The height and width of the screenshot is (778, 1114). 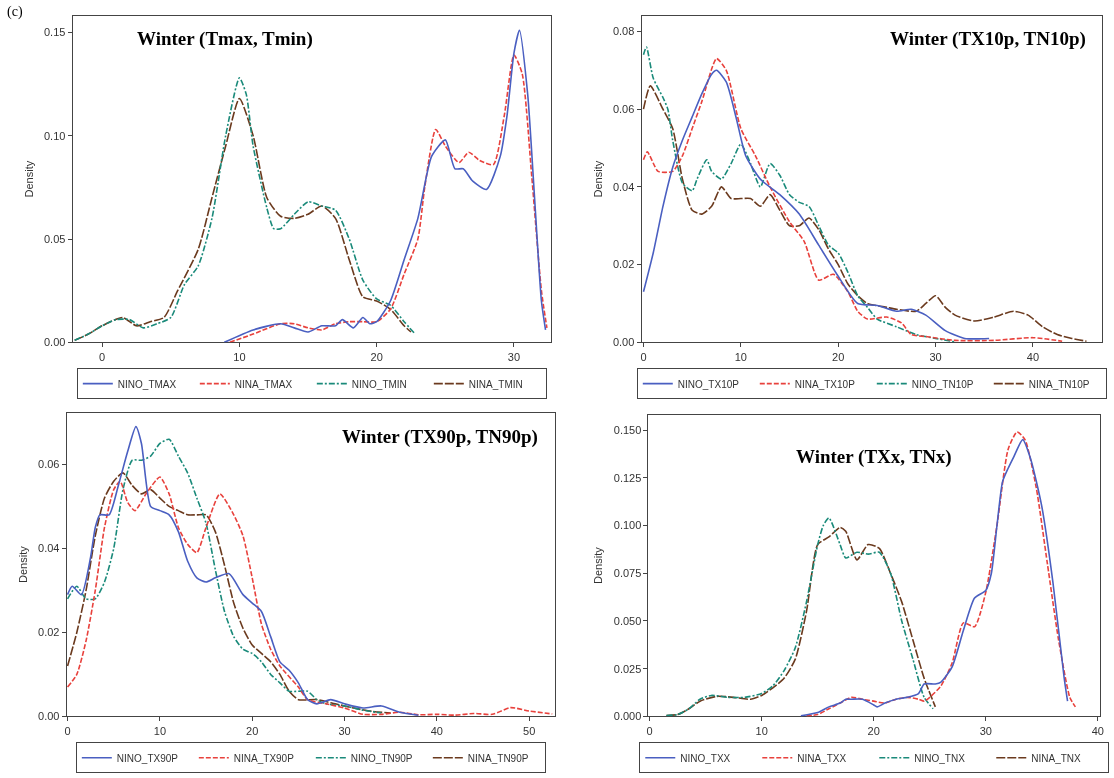 I want to click on legend-label: NINA_TX90P, so click(x=264, y=758).